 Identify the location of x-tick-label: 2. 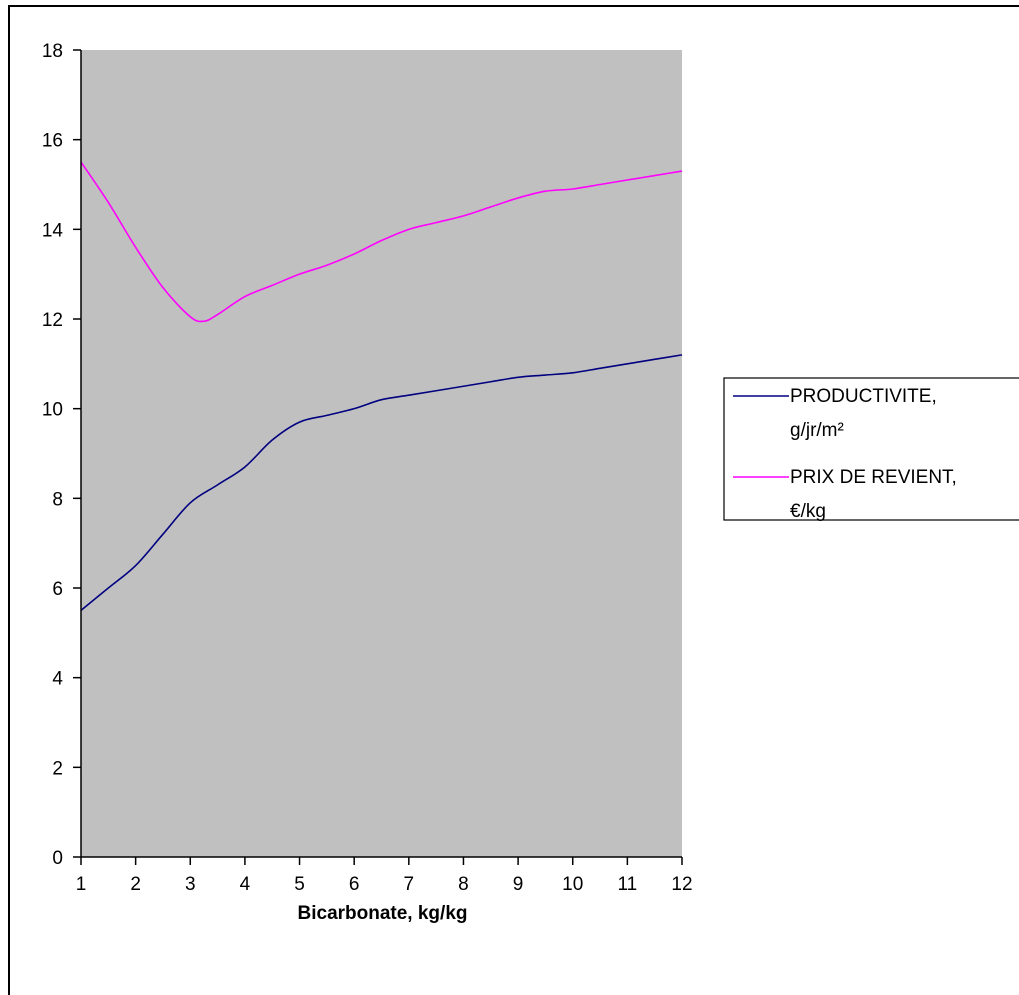
(135, 884).